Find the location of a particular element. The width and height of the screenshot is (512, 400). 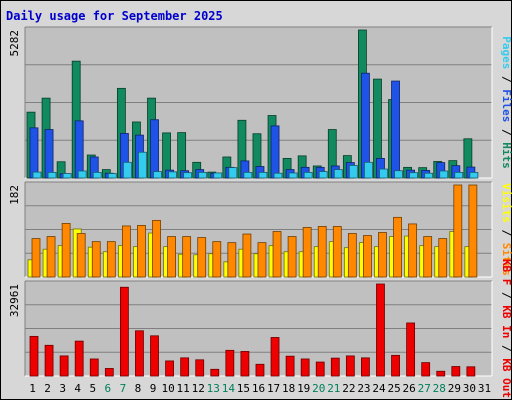

x-tick-label-day-19: 19 is located at coordinates (303, 388).